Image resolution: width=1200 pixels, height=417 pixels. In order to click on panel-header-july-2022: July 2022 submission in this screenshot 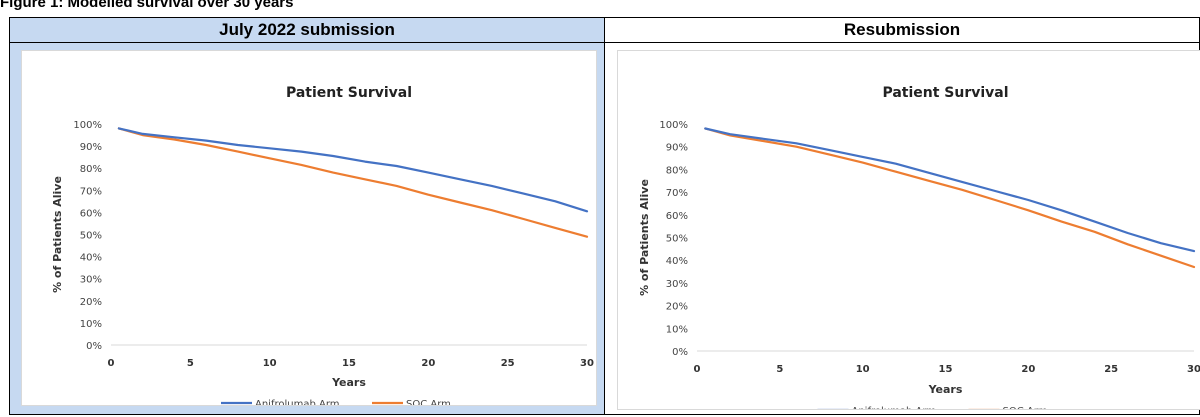, I will do `click(307, 30)`.